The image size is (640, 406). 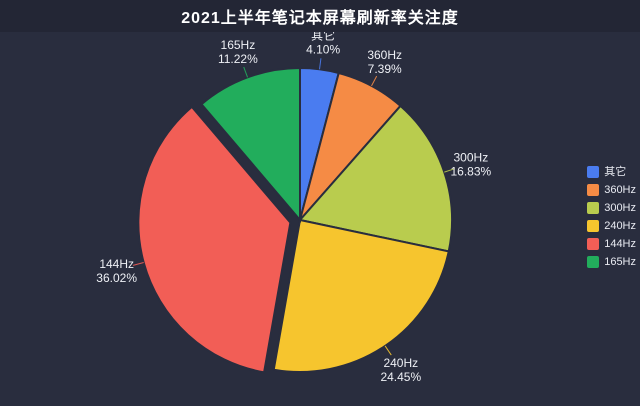 I want to click on legend-label-300Hz: 300Hz, so click(x=620, y=208).